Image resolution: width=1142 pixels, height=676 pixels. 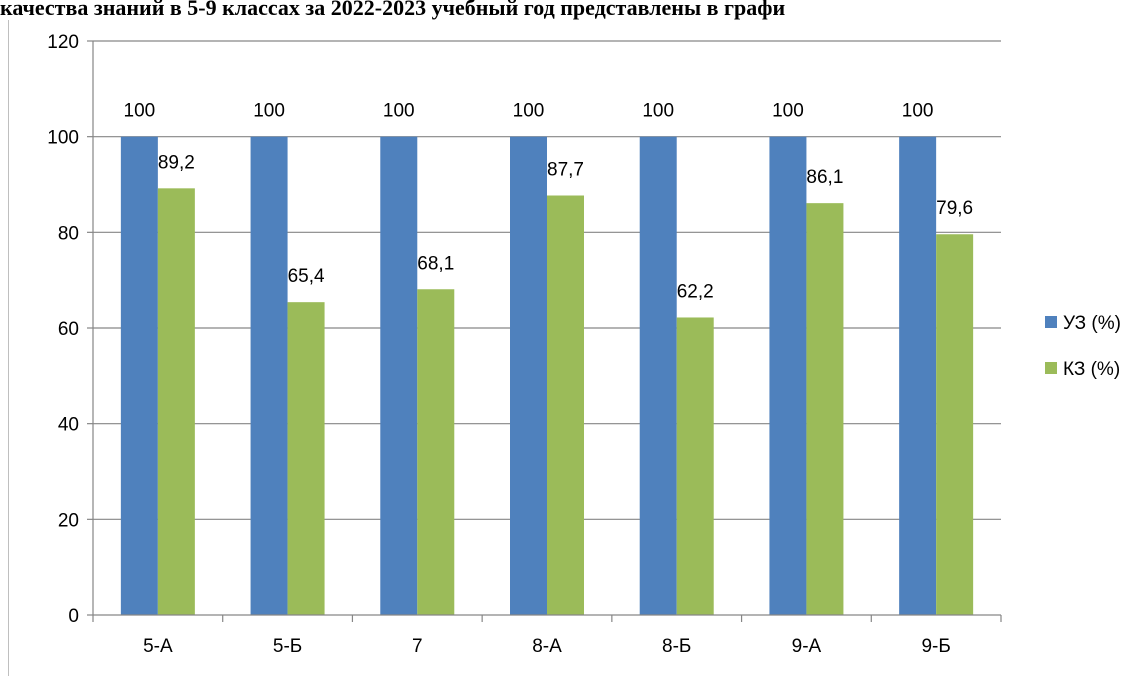 What do you see at coordinates (158, 646) in the screenshot?
I see `x-category-label: 5-А` at bounding box center [158, 646].